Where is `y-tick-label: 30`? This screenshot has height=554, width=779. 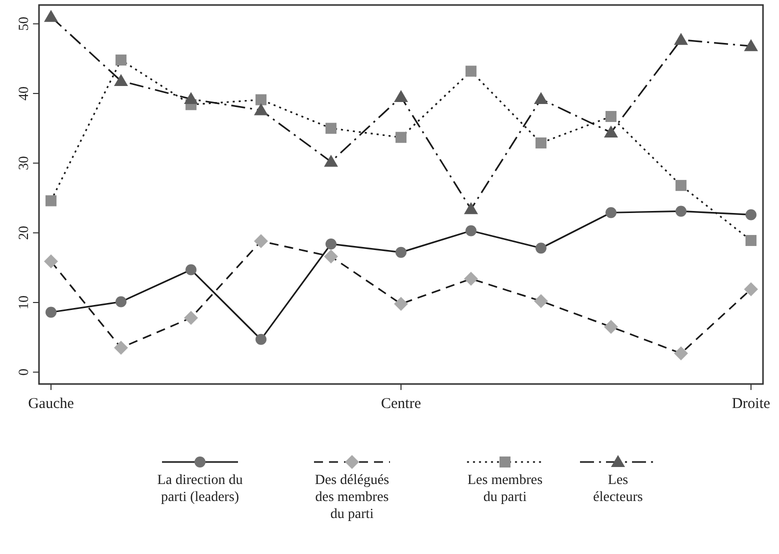 y-tick-label: 30 is located at coordinates (24, 163).